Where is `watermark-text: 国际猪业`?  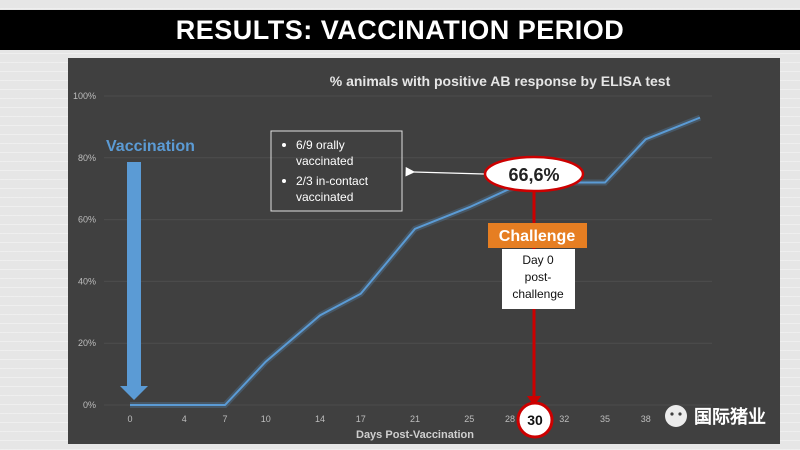 watermark-text: 国际猪业 is located at coordinates (730, 417).